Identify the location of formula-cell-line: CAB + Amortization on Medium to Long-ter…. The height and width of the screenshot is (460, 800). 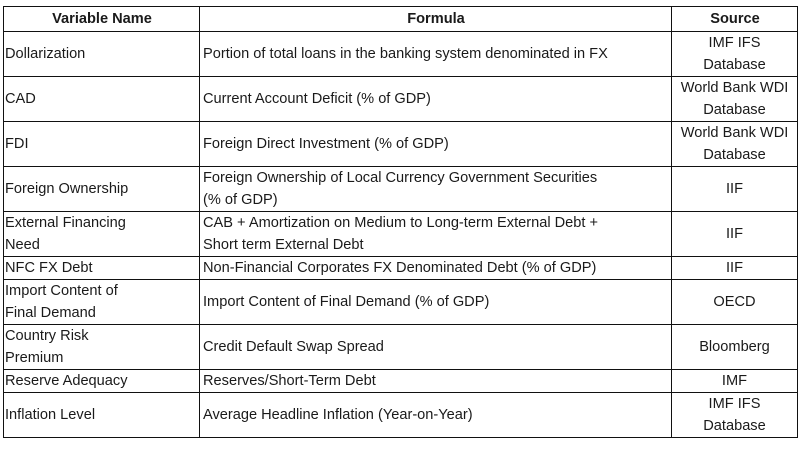
(401, 223).